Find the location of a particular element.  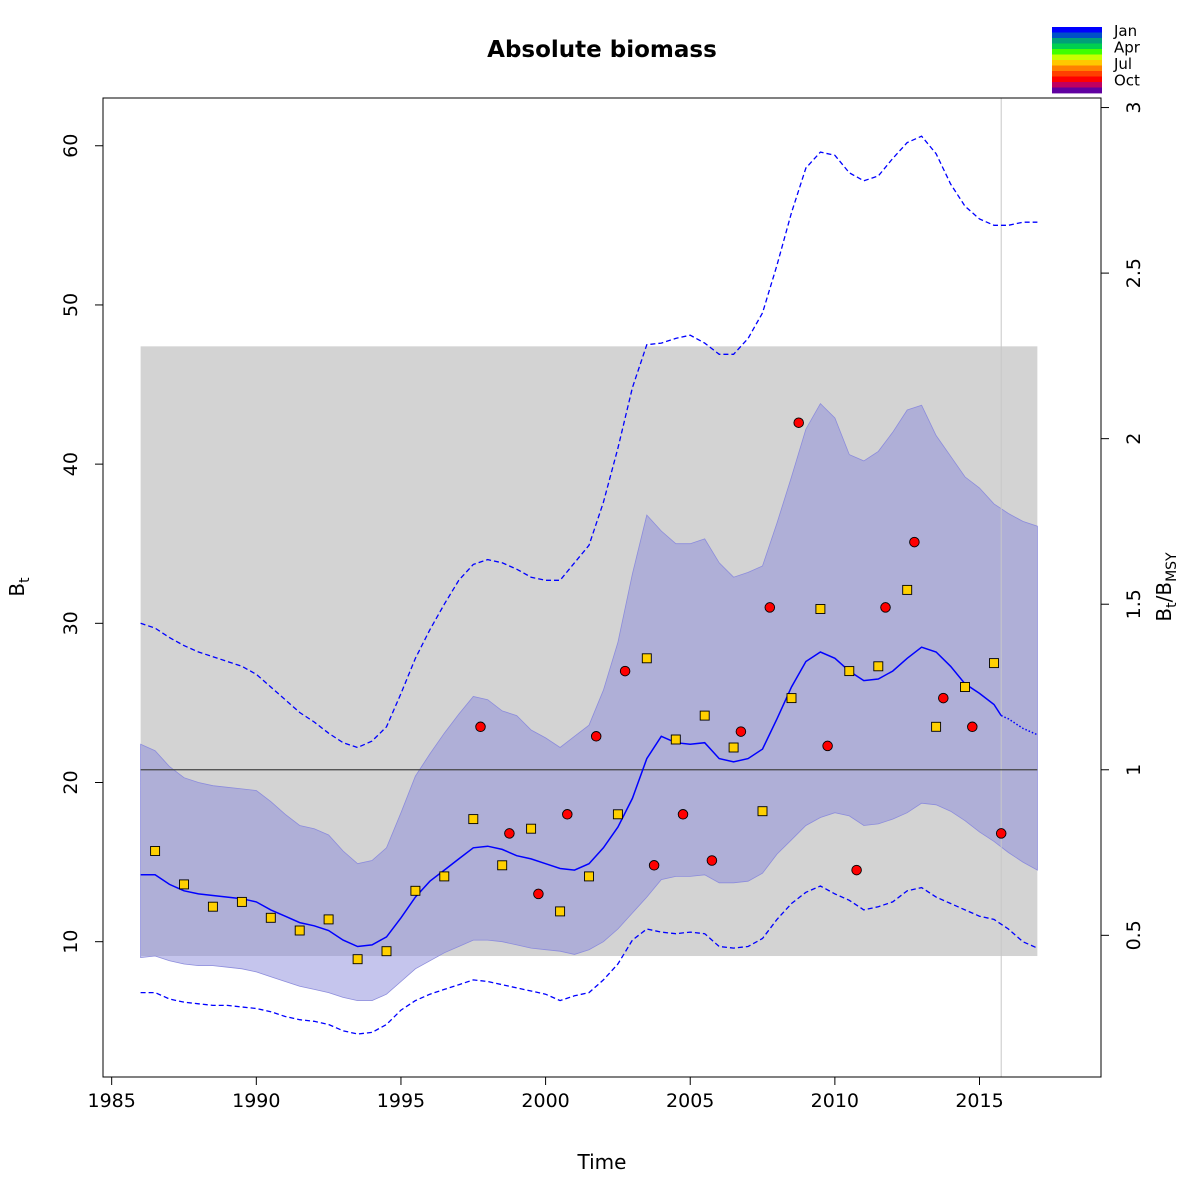

y-axis: 10 20 30 40 50 60 is located at coordinates (82, 544).